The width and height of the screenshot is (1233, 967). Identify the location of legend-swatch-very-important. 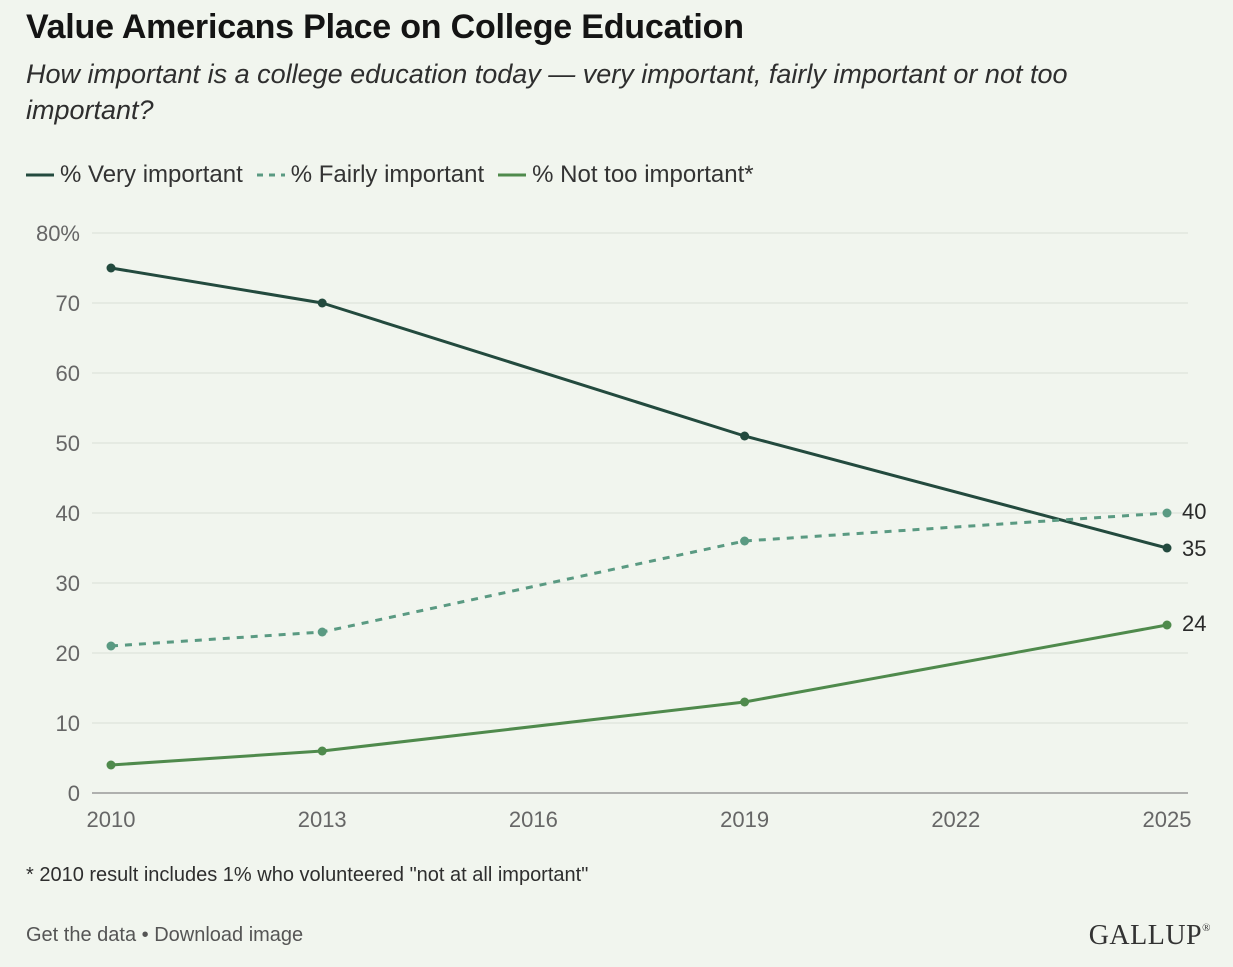
(40, 175).